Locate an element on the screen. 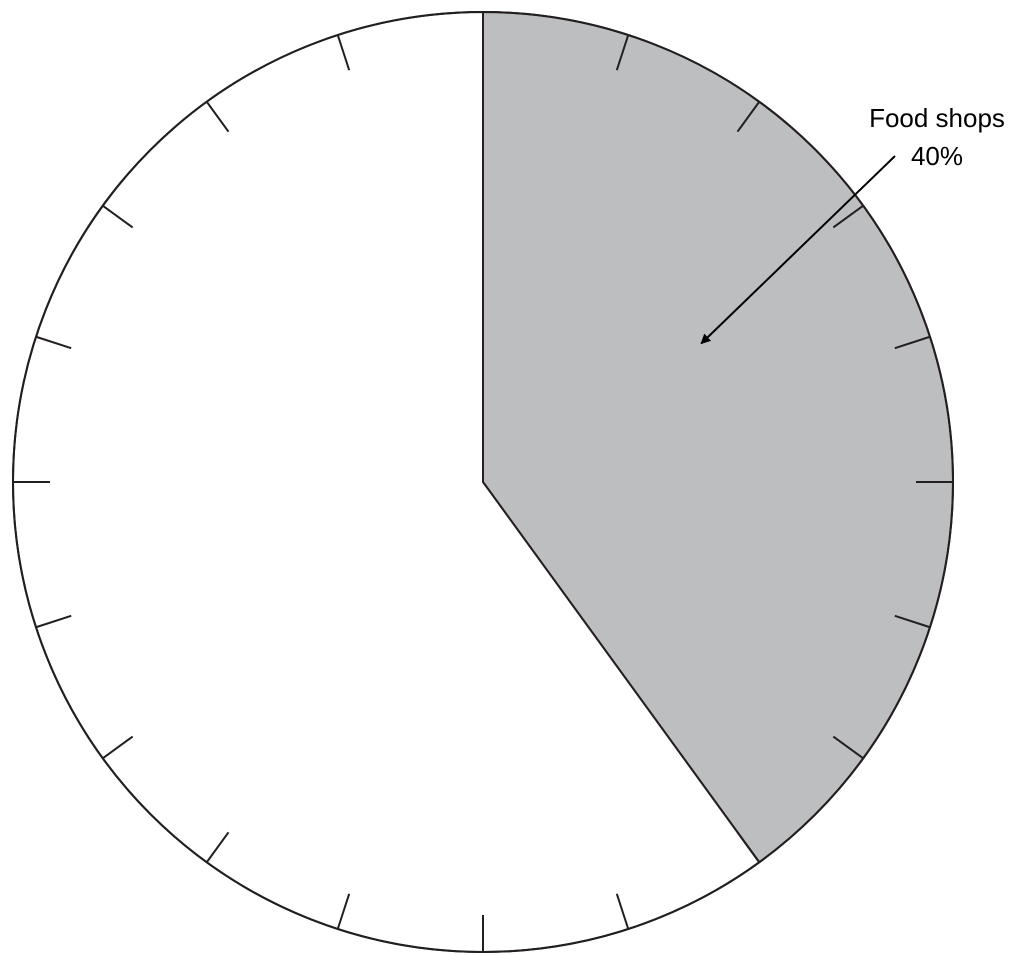 Image resolution: width=1028 pixels, height=955 pixels. annotation-arrow is located at coordinates (798, 250).